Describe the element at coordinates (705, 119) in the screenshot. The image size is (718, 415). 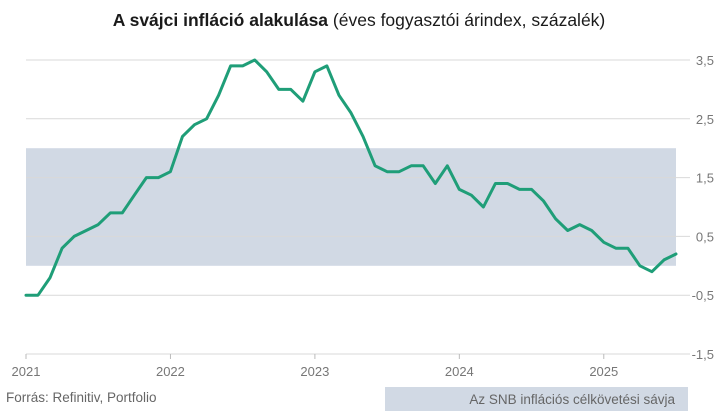
I see `y-tick-label: 2,5` at that location.